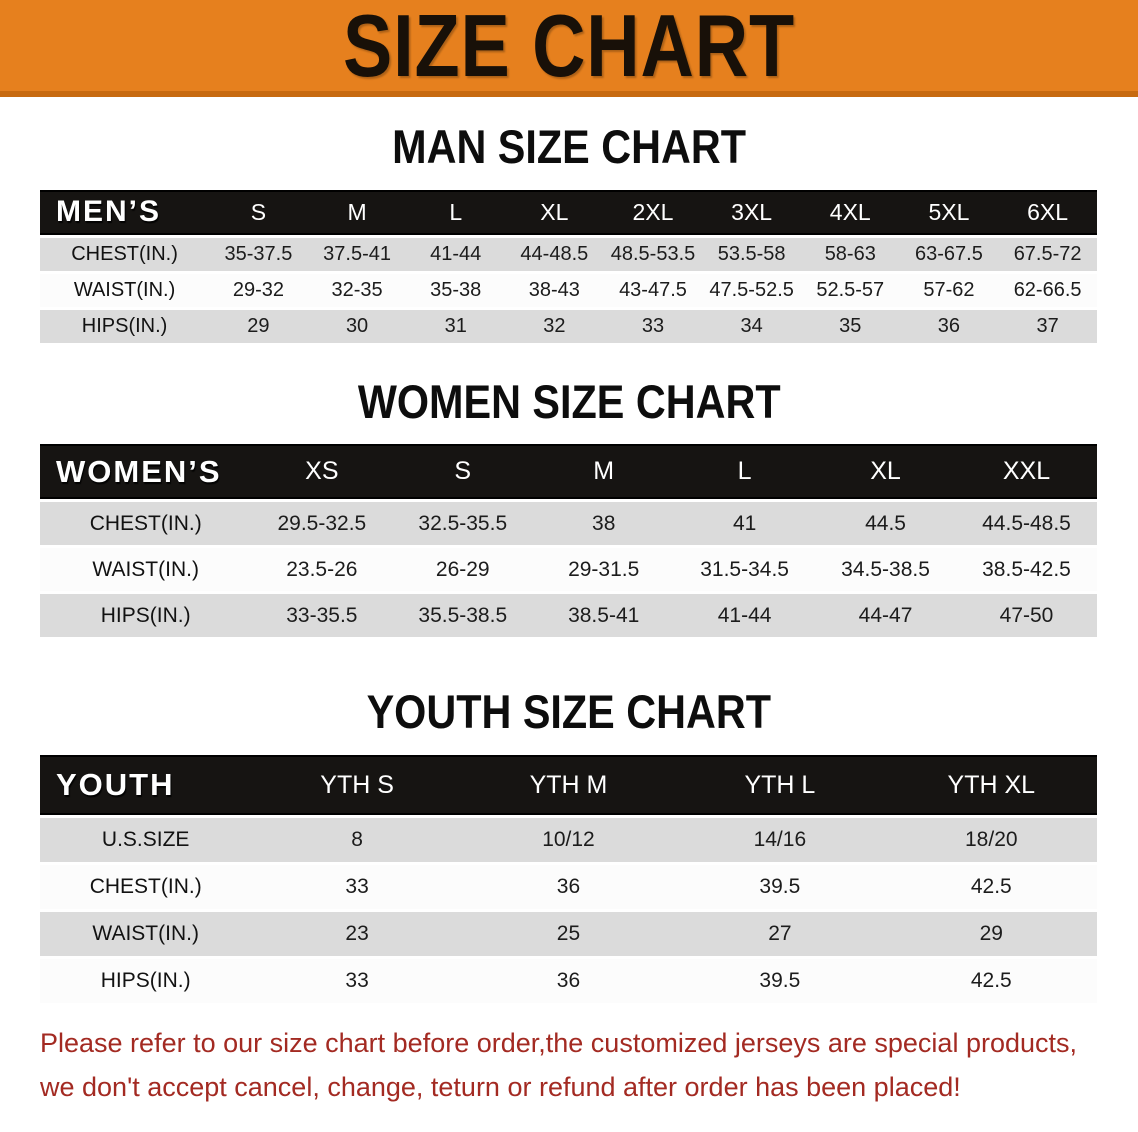  Describe the element at coordinates (885, 616) in the screenshot. I see `size-value-cell: 44-47` at that location.